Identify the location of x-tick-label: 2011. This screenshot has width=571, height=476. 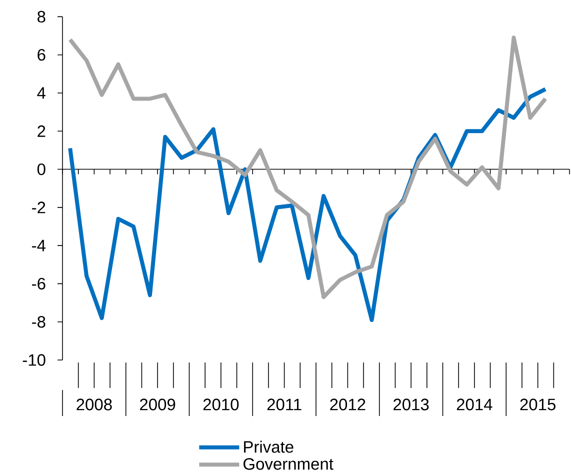
(284, 404).